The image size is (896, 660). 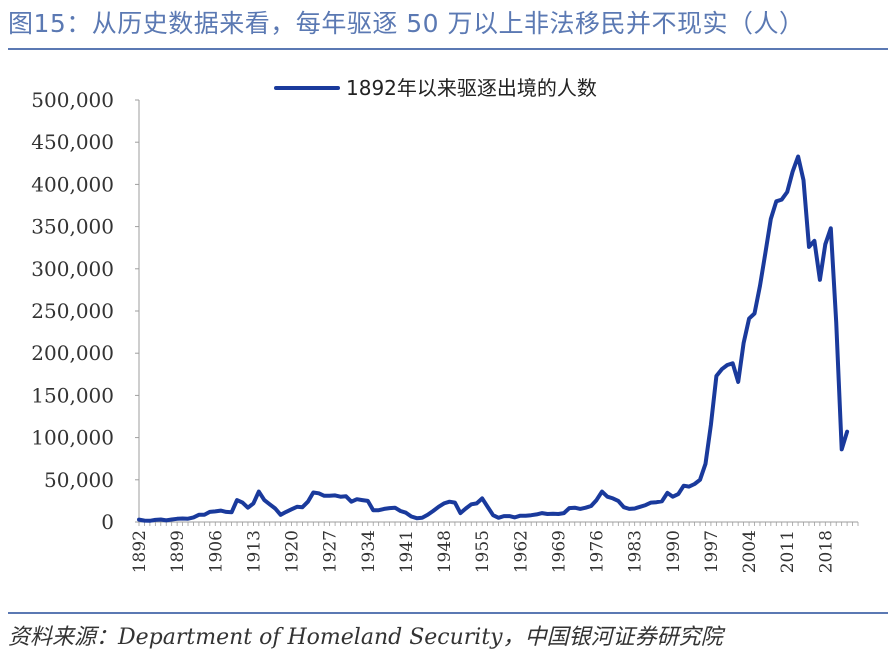 What do you see at coordinates (598, 551) in the screenshot?
I see `x-tick-label: 1976` at bounding box center [598, 551].